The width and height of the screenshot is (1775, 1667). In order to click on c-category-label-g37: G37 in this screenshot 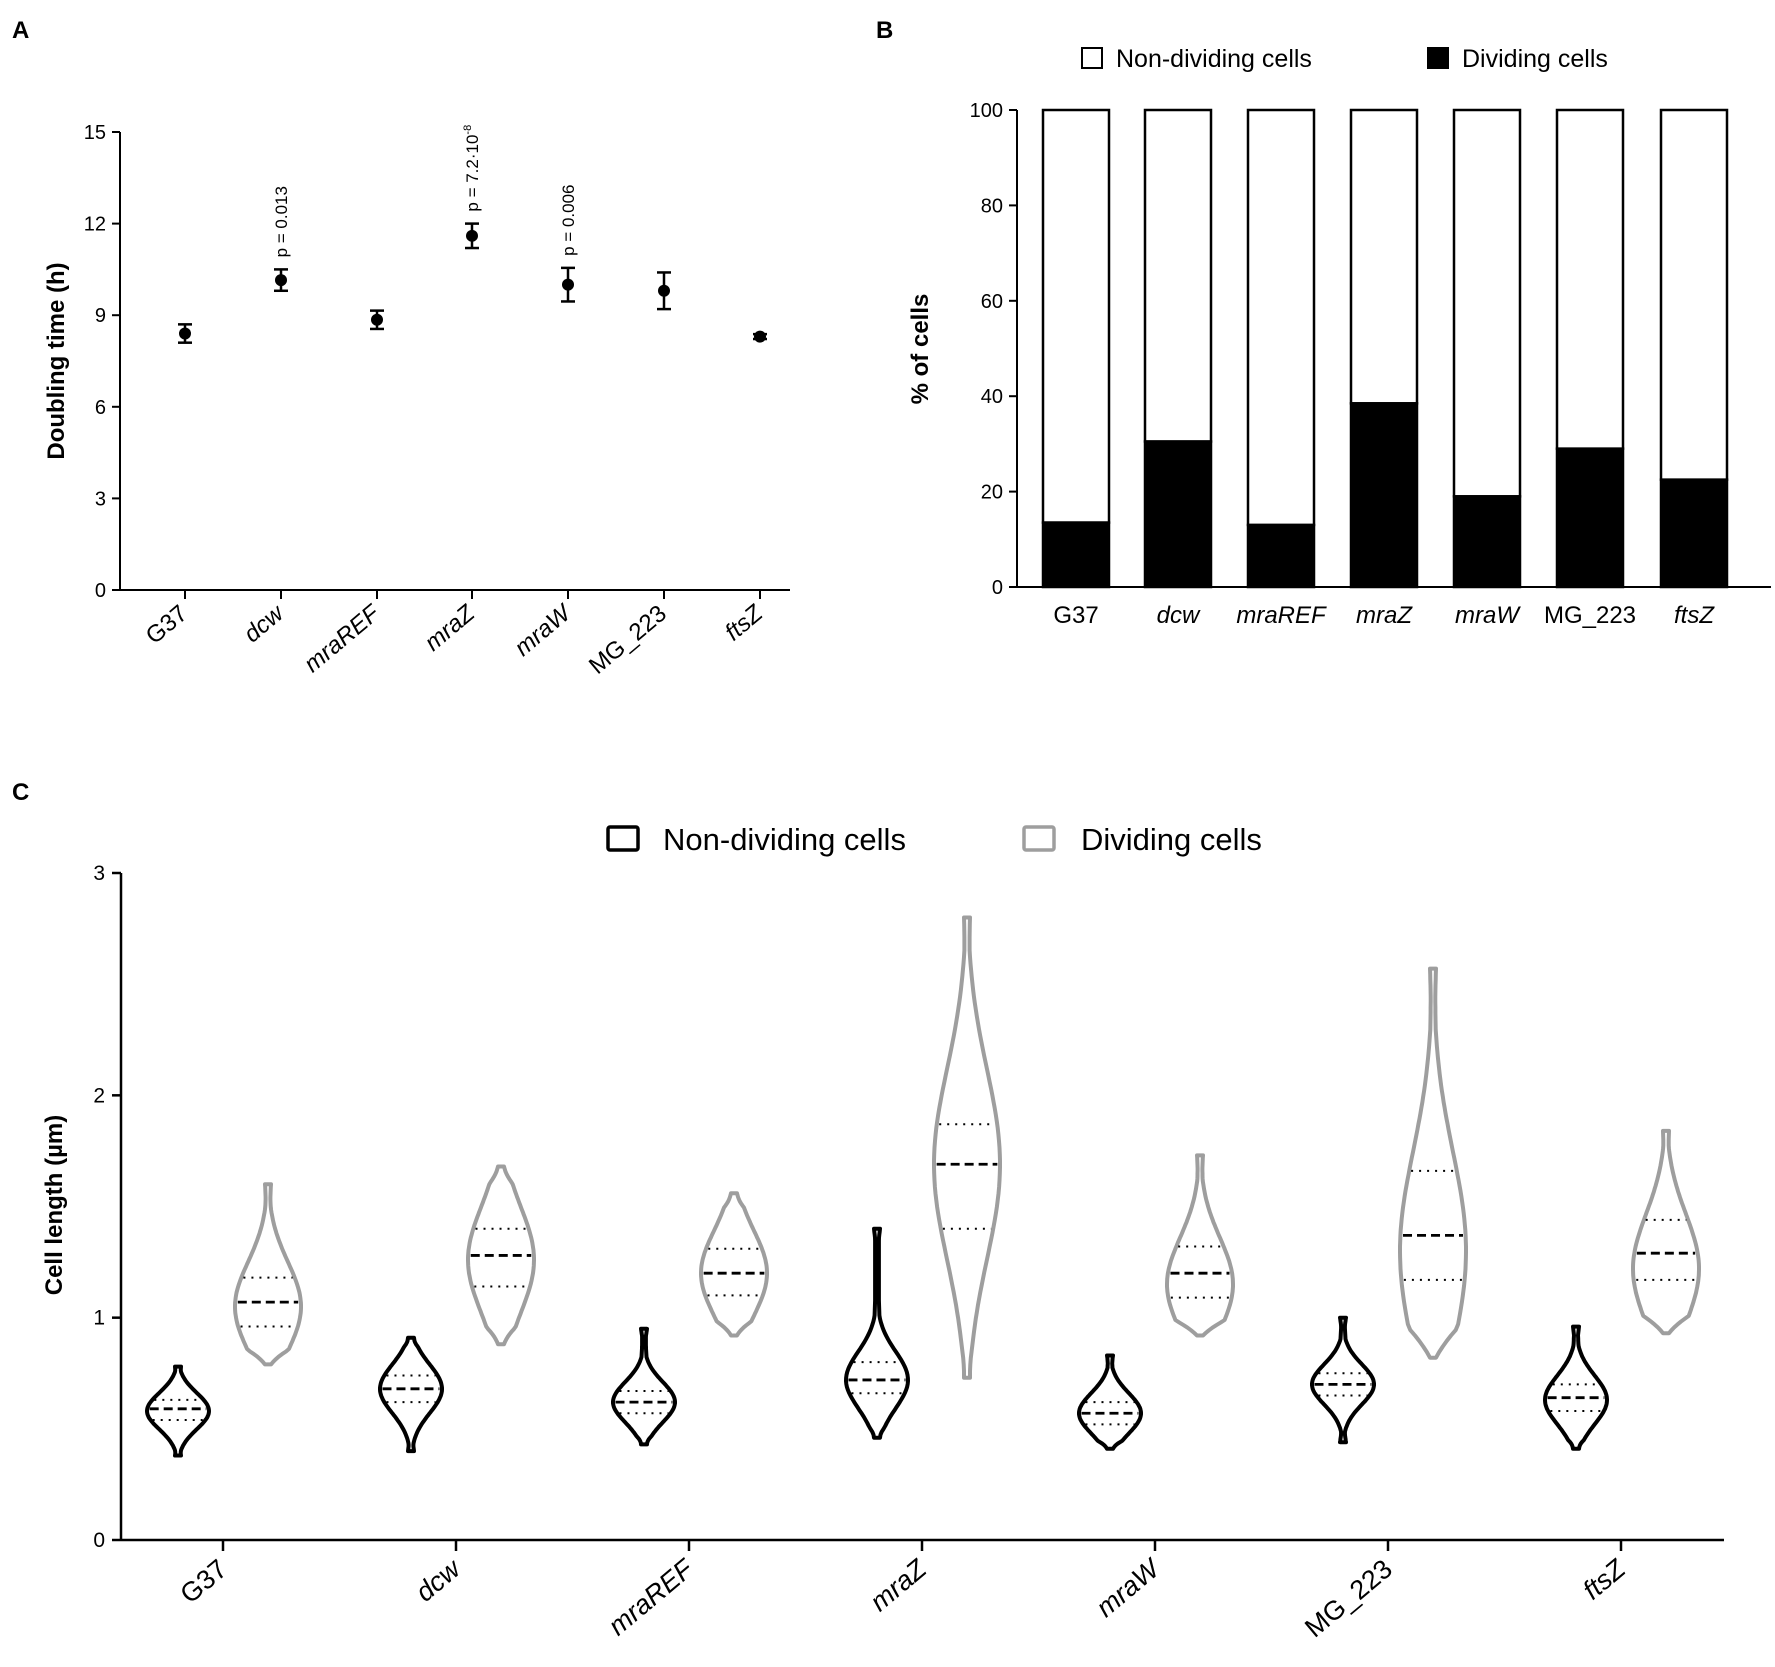, I will do `click(203, 1582)`.